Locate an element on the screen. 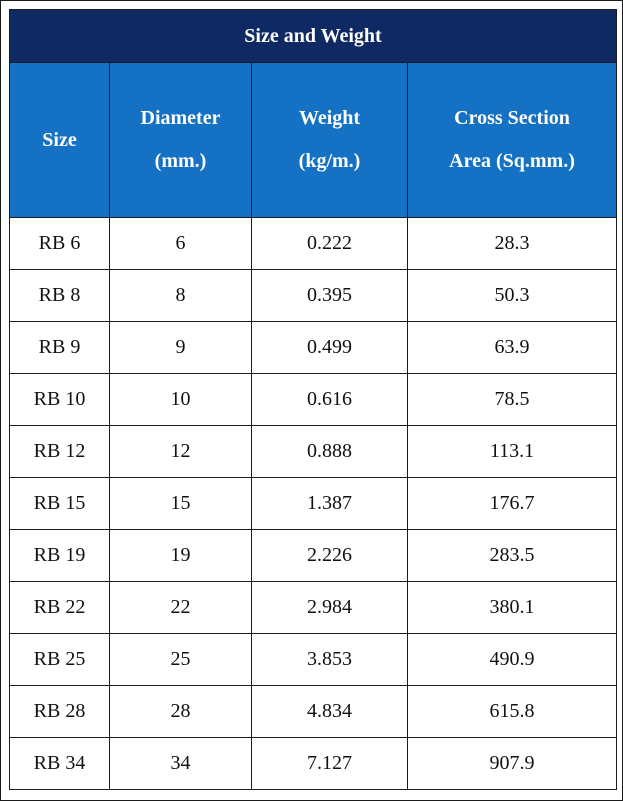 This screenshot has height=801, width=623. weight-cell: 0.888 is located at coordinates (329, 451).